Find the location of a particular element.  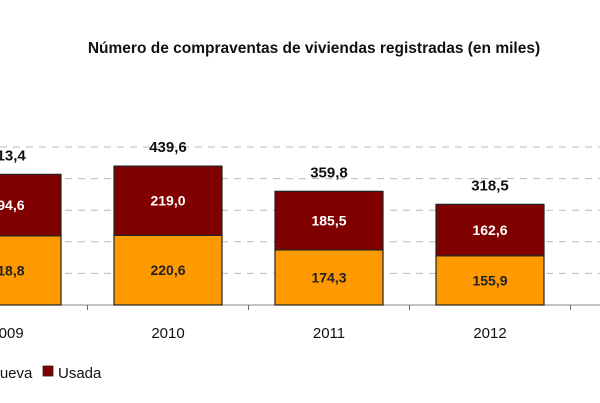

data-label-usada: 219,0 is located at coordinates (167, 201).